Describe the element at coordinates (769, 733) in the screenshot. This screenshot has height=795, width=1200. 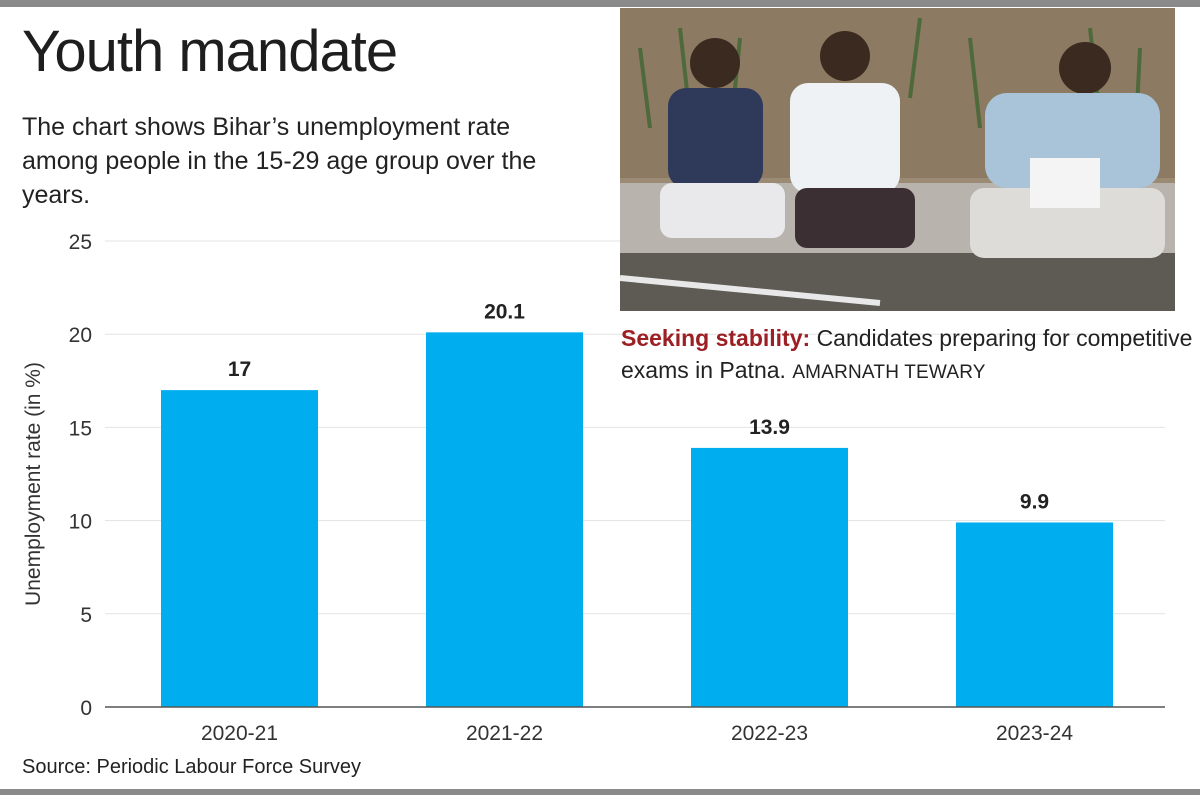
I see `x-tick-label: 2022-23` at that location.